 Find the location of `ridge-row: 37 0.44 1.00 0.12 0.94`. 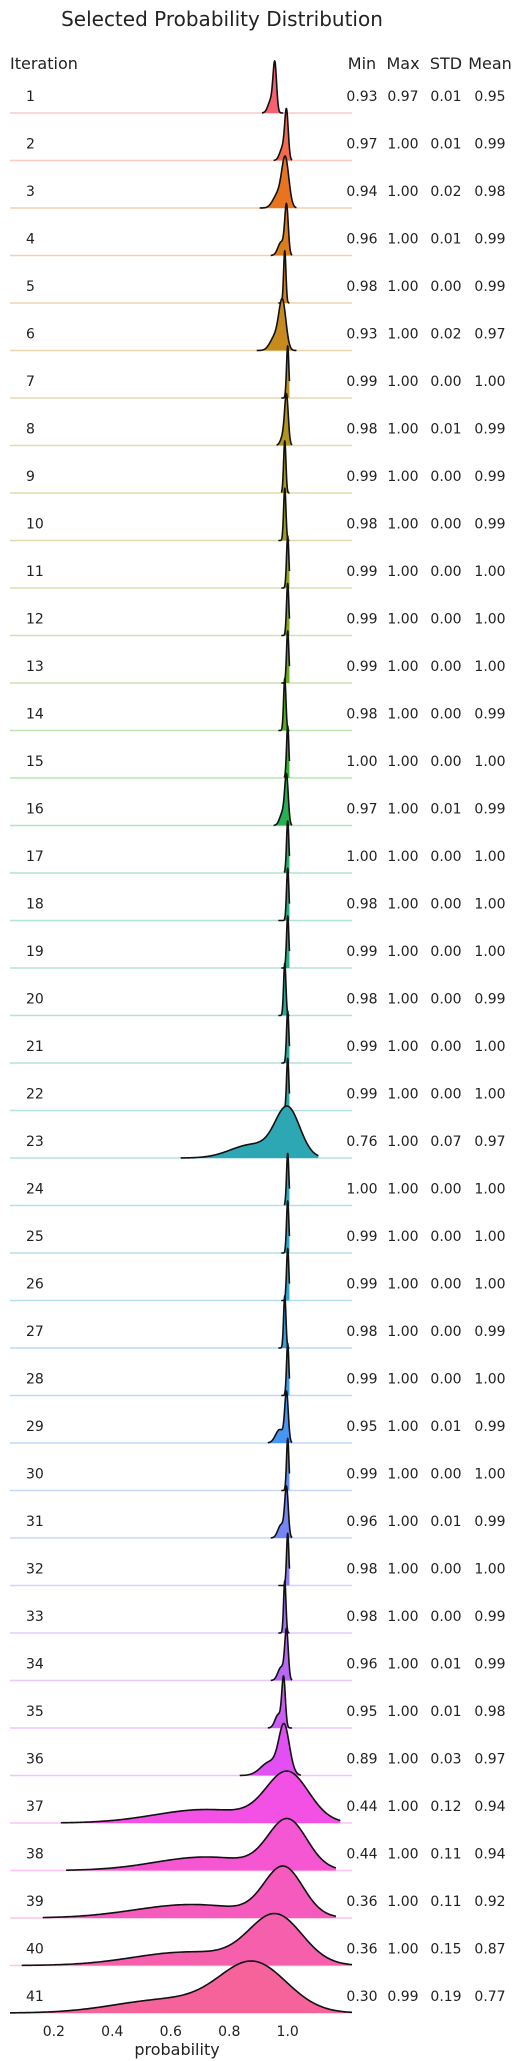

ridge-row: 37 0.44 1.00 0.12 0.94 is located at coordinates (258, 1797).